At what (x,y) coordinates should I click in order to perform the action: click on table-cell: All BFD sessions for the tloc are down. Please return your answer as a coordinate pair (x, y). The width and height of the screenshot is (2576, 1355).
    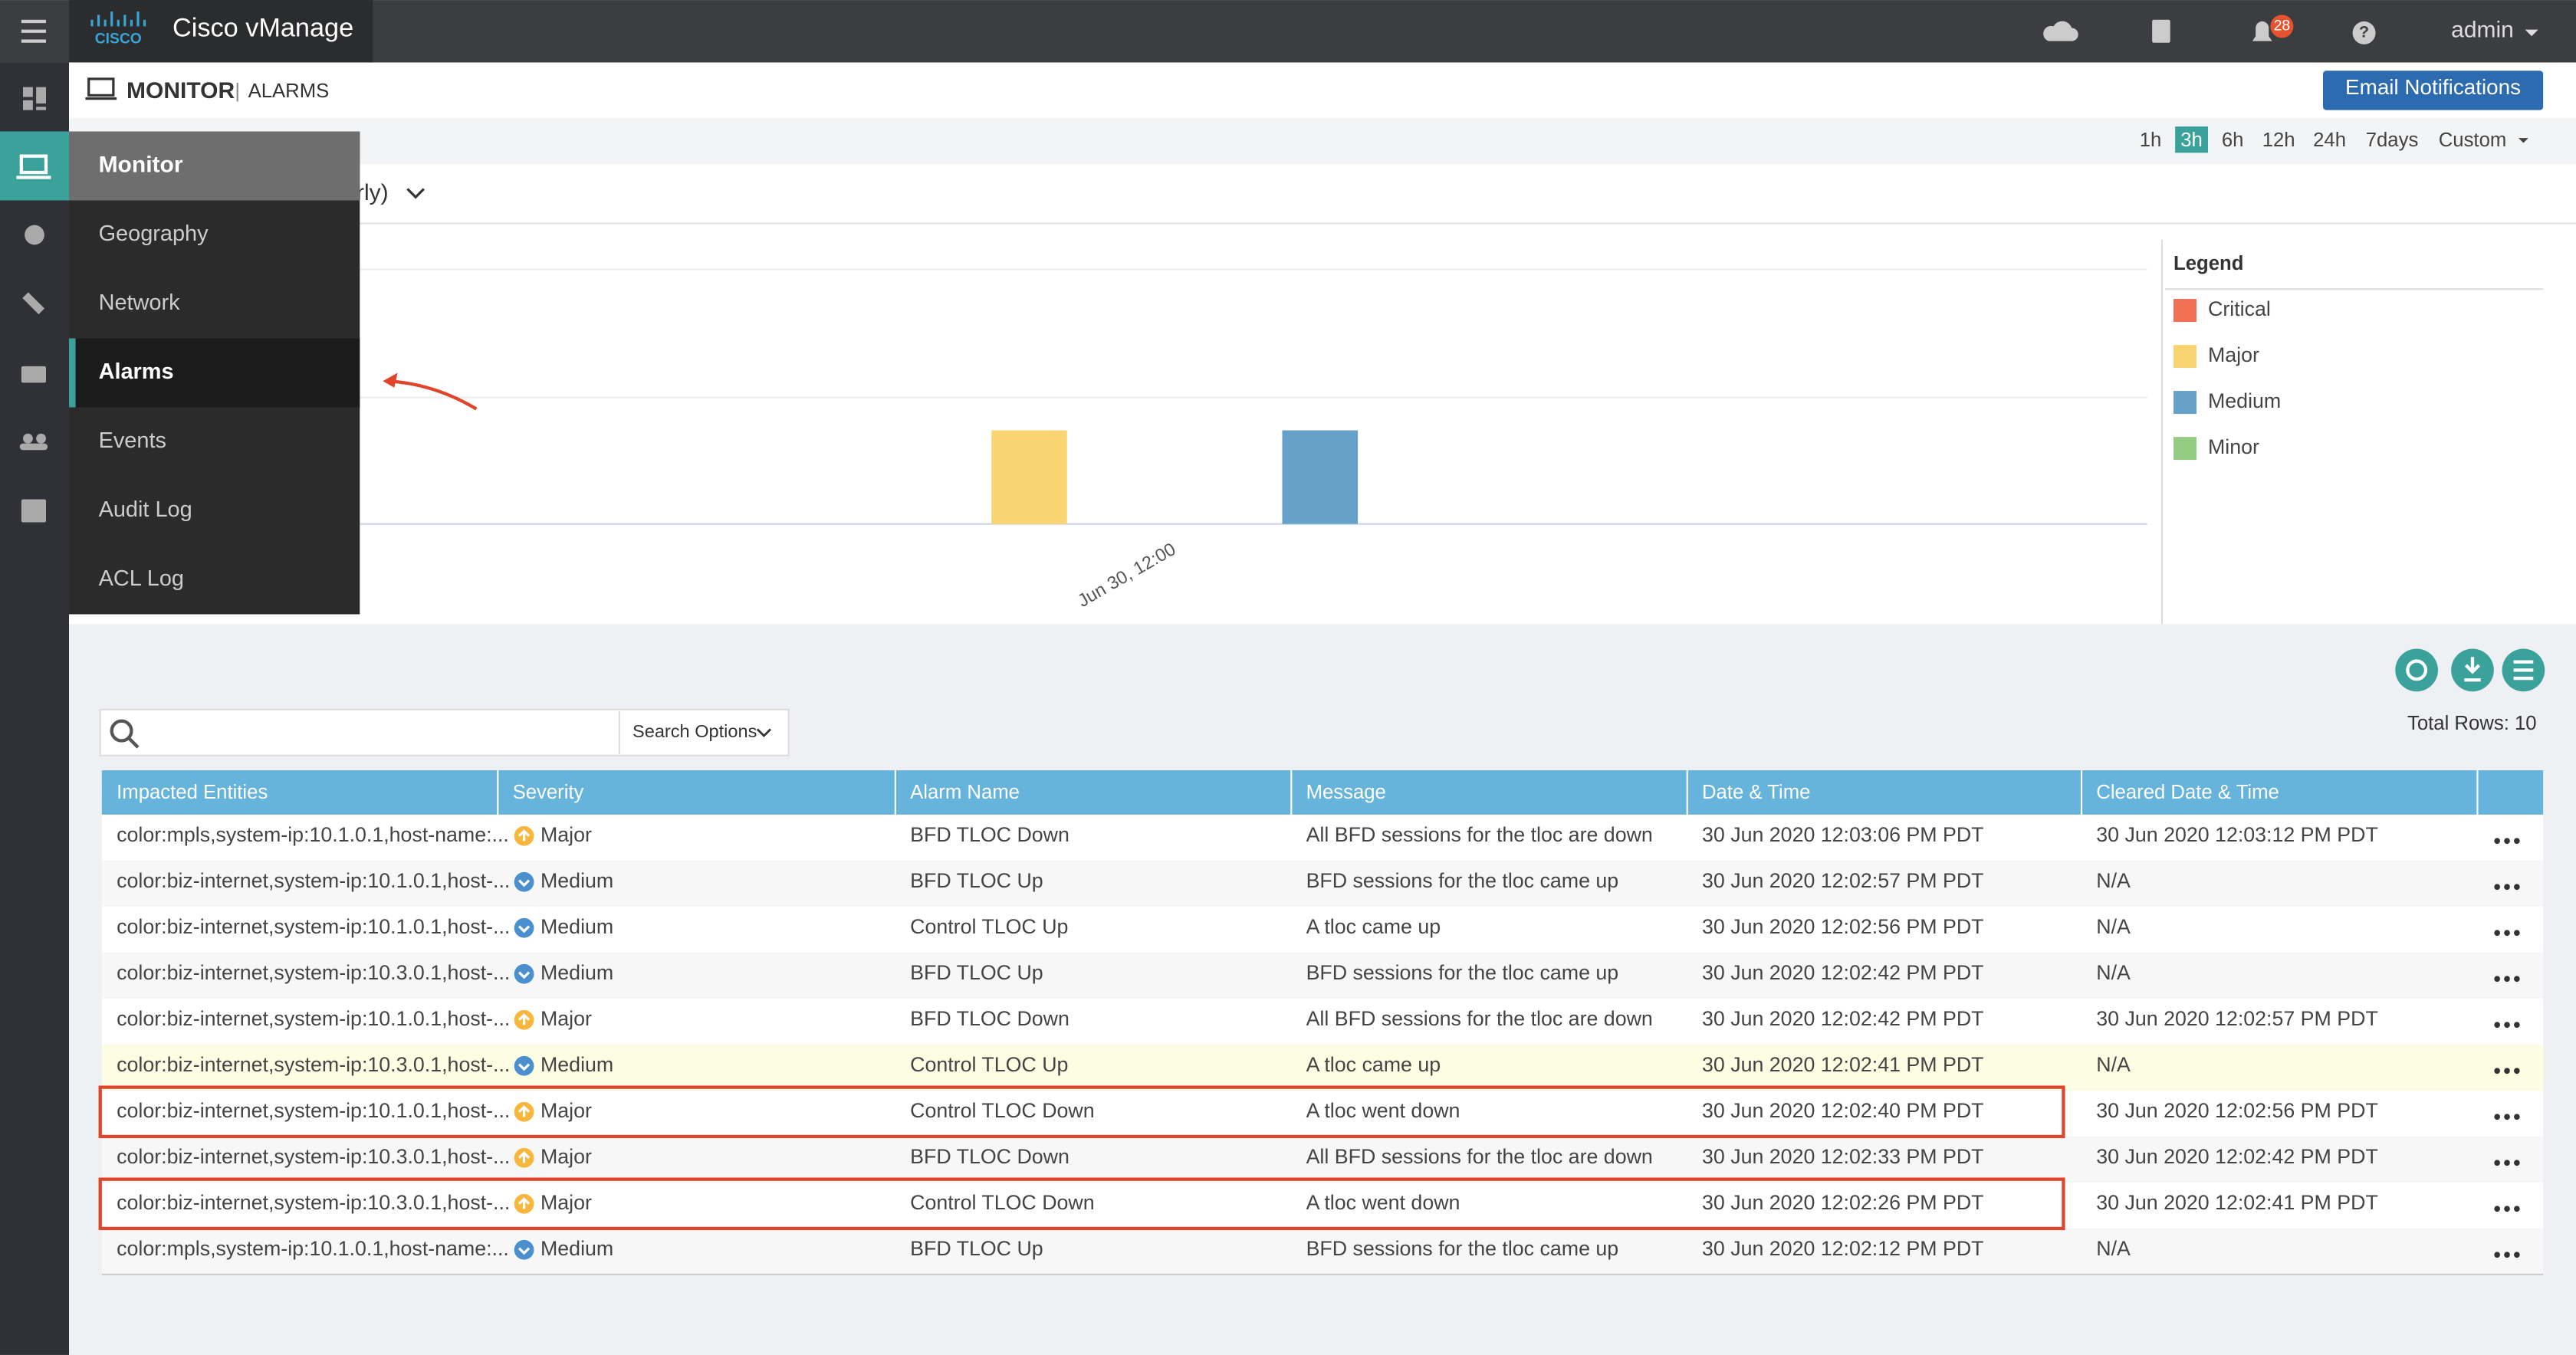
    Looking at the image, I should click on (1480, 1157).